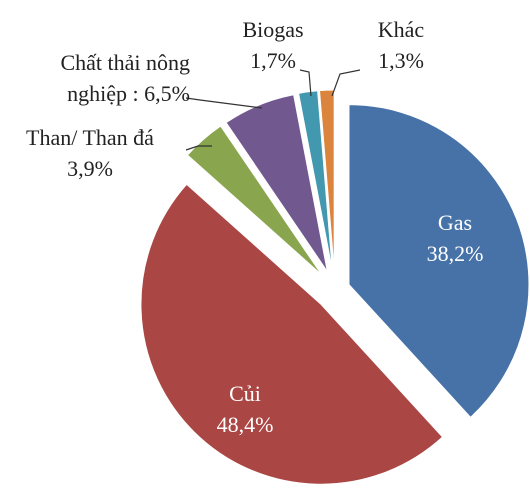 This screenshot has width=530, height=503. What do you see at coordinates (125, 78) in the screenshot?
I see `category-label: Chất thải nông nghiệp` at bounding box center [125, 78].